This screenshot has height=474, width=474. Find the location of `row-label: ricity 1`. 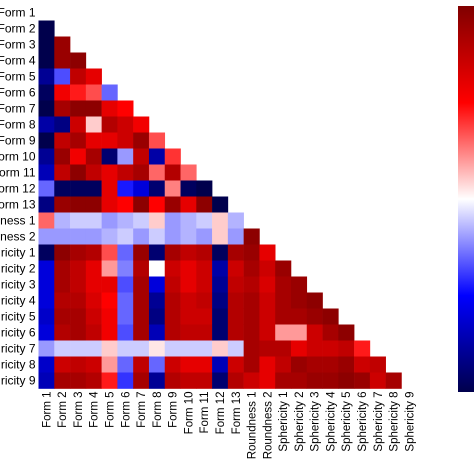

row-label: ricity 1 is located at coordinates (18, 253).